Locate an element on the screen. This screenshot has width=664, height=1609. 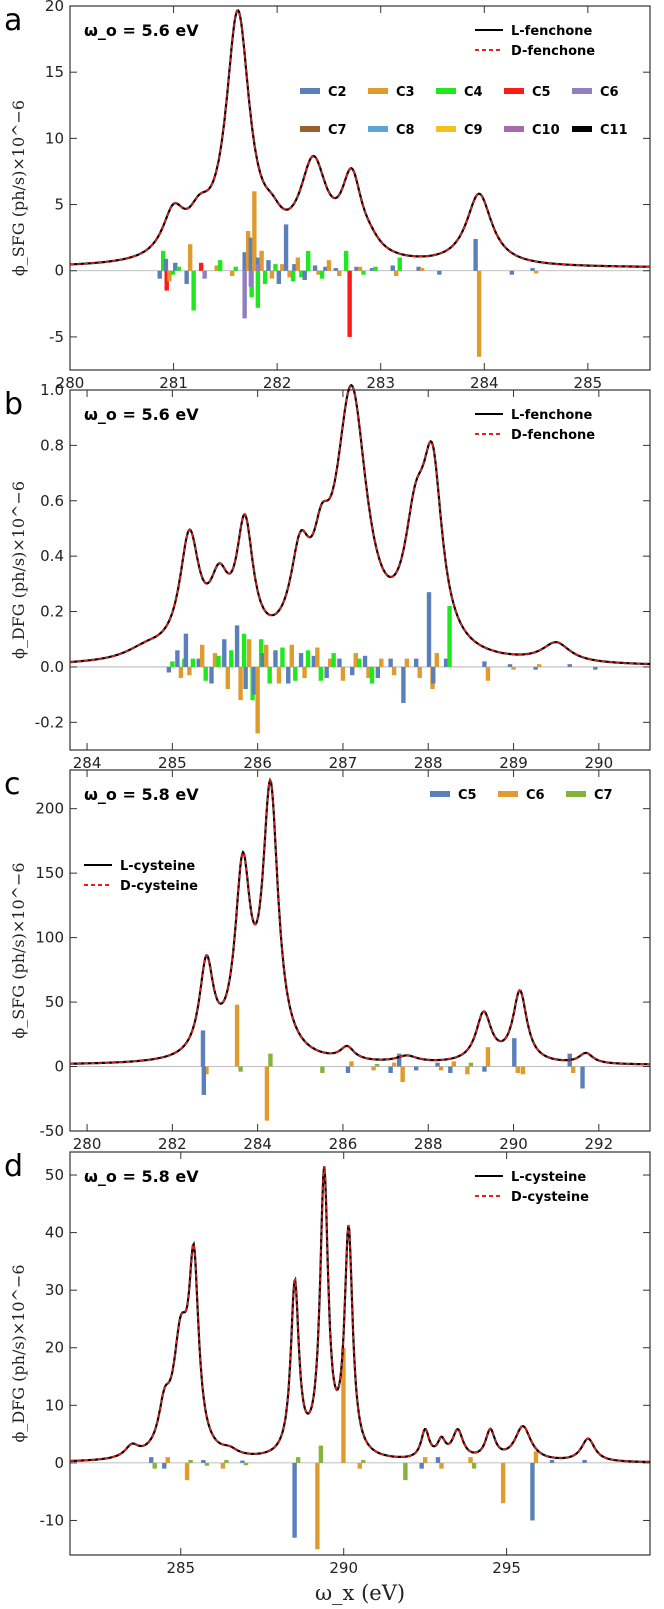
legend-label: D-cysteine is located at coordinates (550, 1197).